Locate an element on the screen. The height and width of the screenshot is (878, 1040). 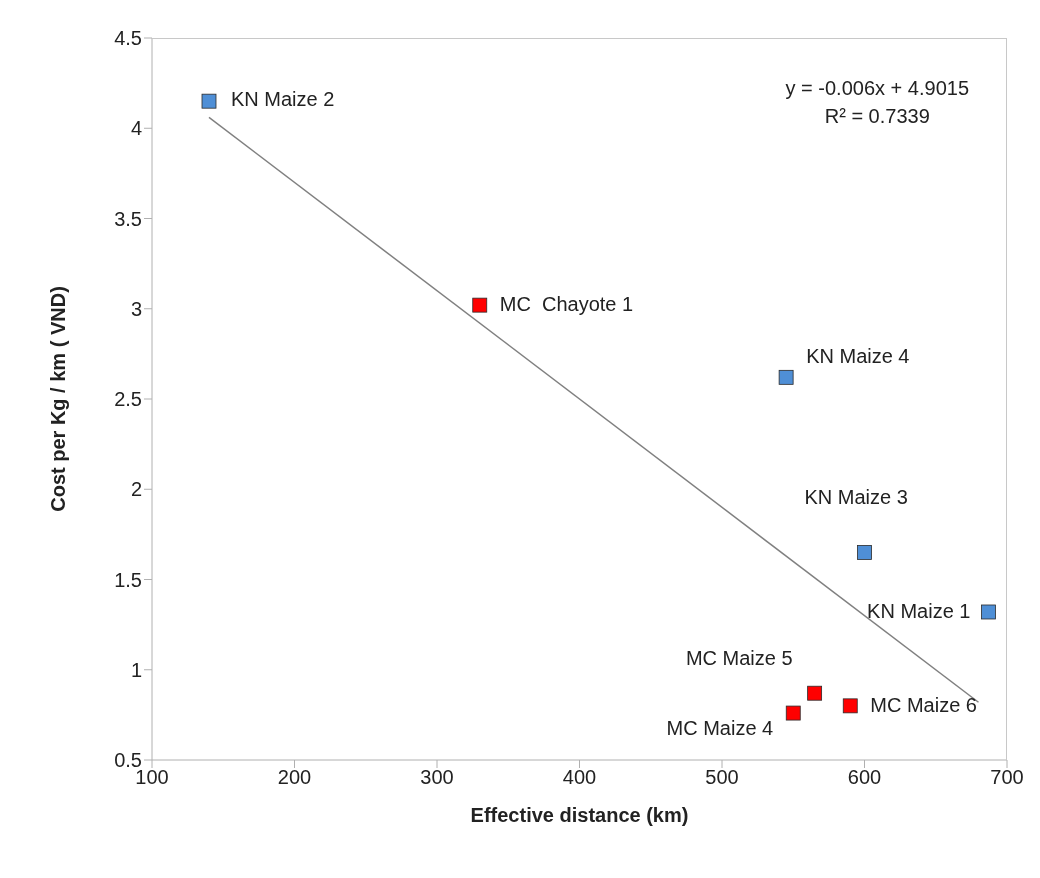
annotation: KN Maize 4 is located at coordinates (858, 356).